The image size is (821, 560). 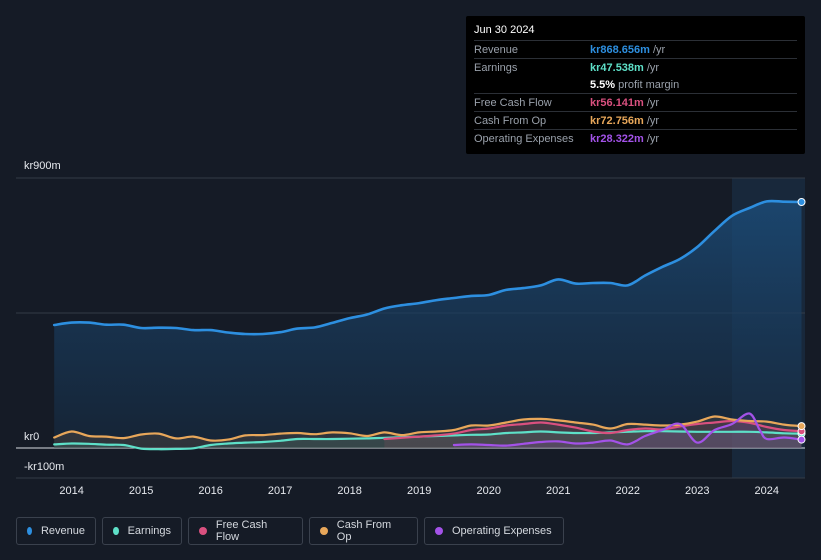 What do you see at coordinates (496, 67) in the screenshot?
I see `tooltip-row-label: Earnings` at bounding box center [496, 67].